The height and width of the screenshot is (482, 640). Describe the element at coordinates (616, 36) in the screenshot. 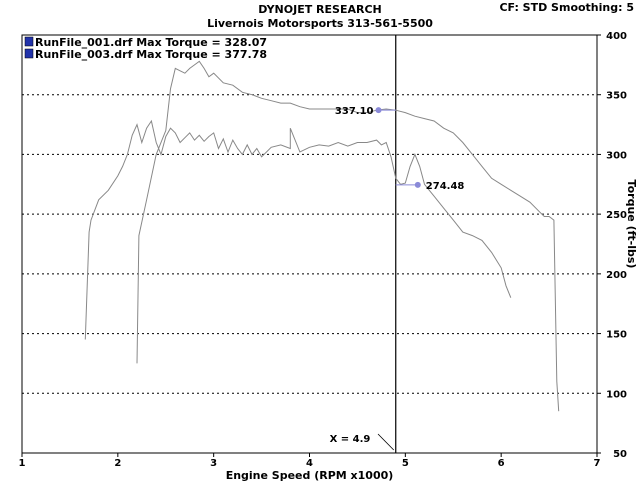

I see `y-tick-label: 400` at that location.